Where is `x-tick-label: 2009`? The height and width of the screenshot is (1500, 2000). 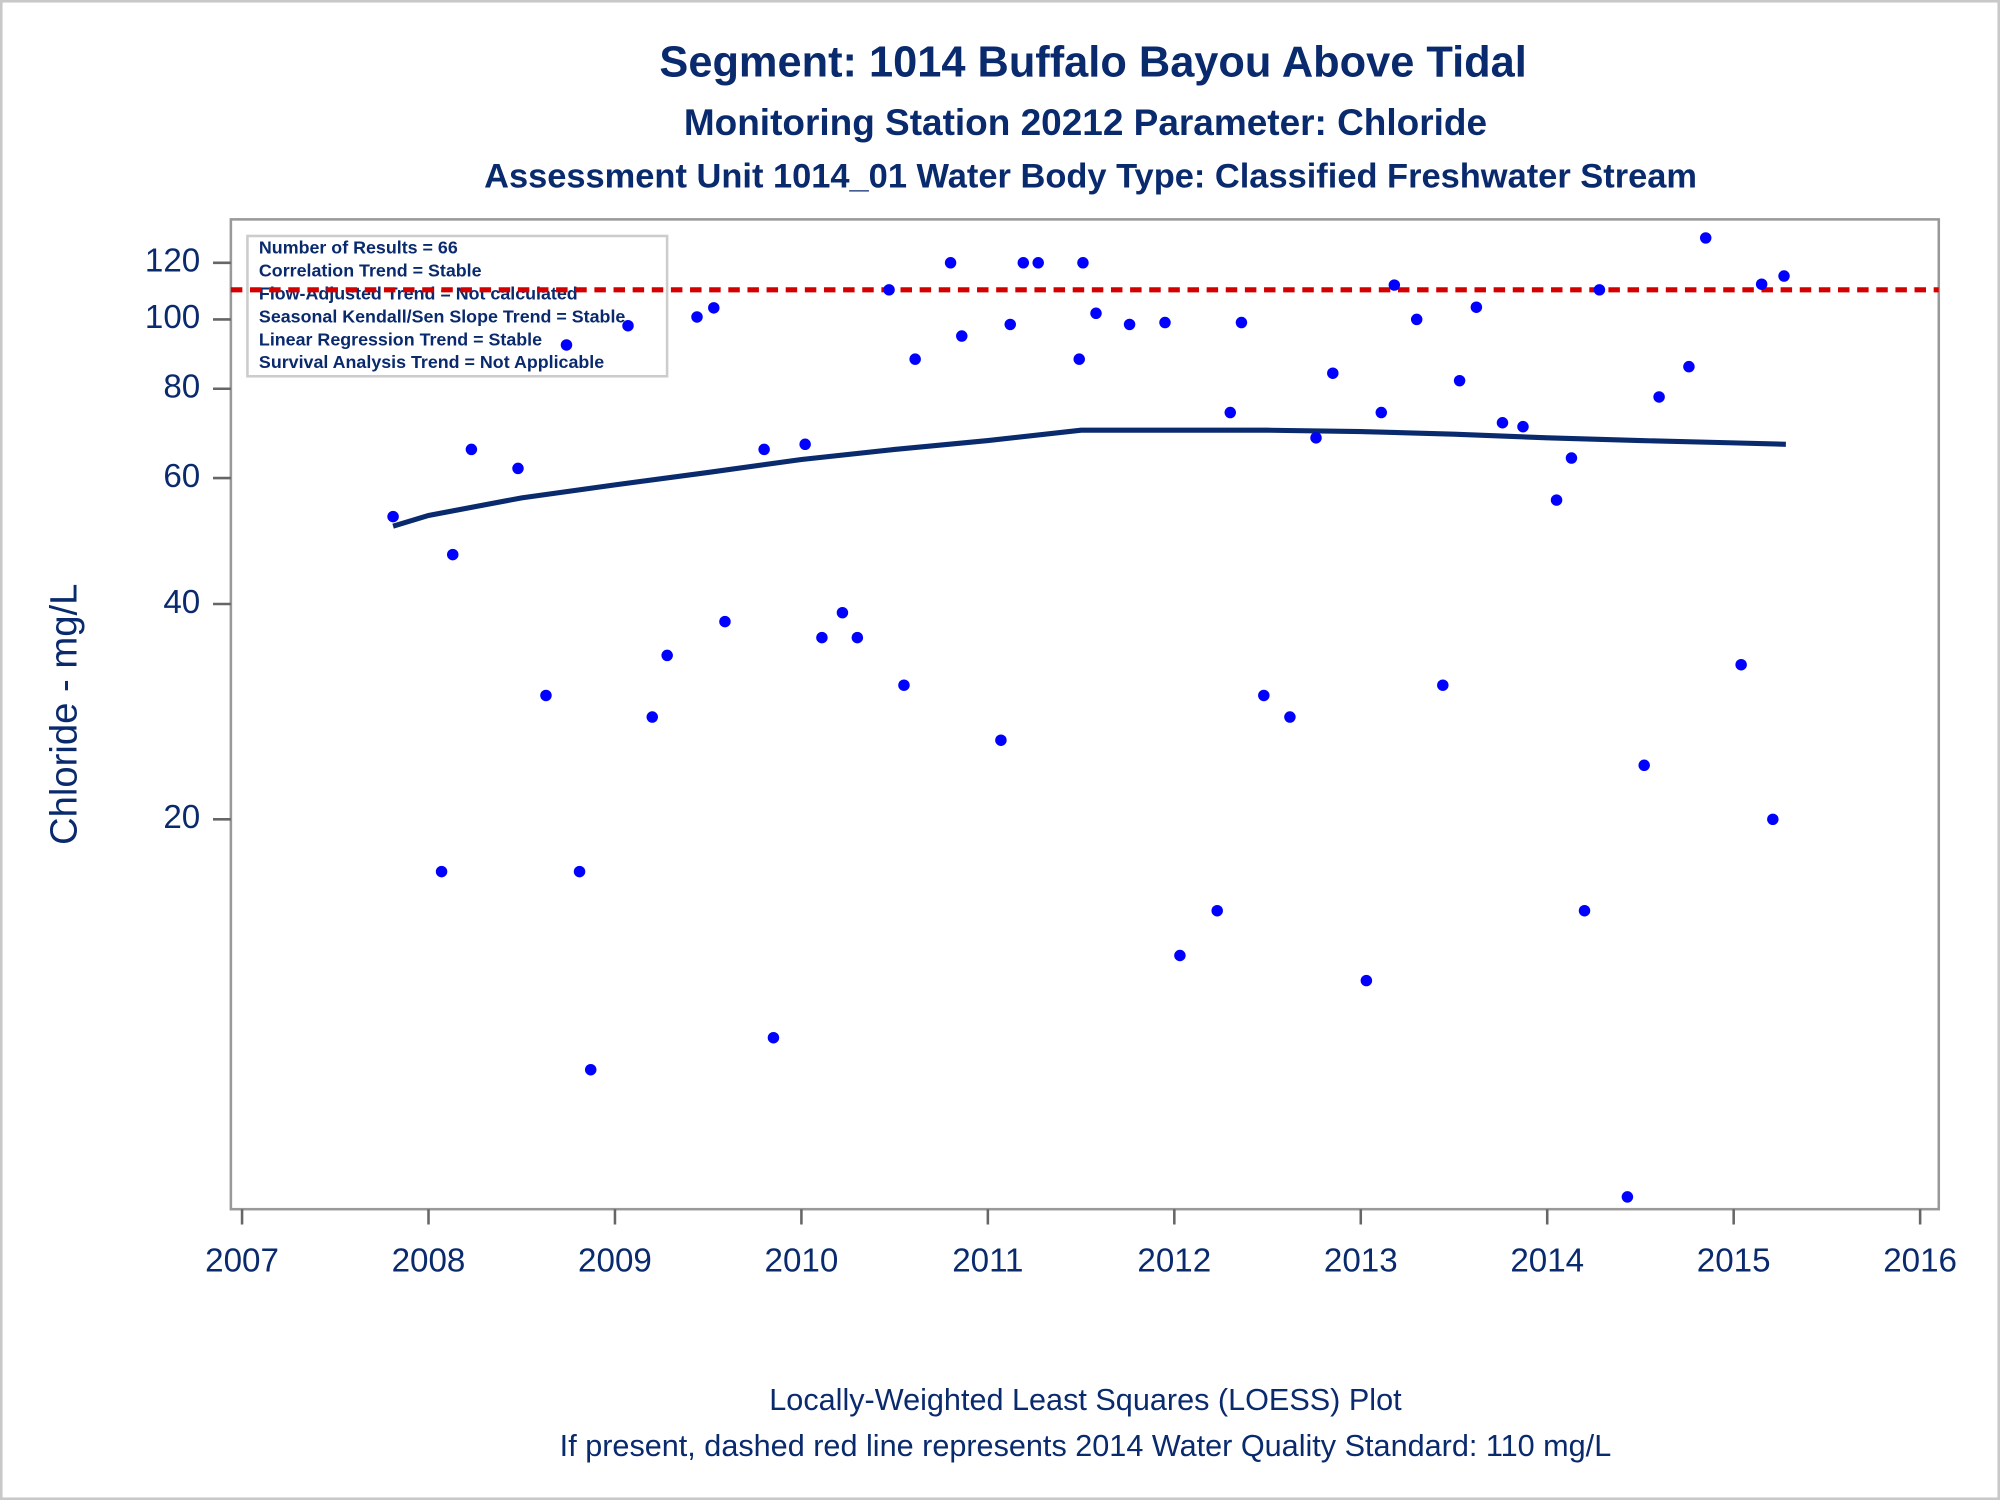
x-tick-label: 2009 is located at coordinates (615, 1261).